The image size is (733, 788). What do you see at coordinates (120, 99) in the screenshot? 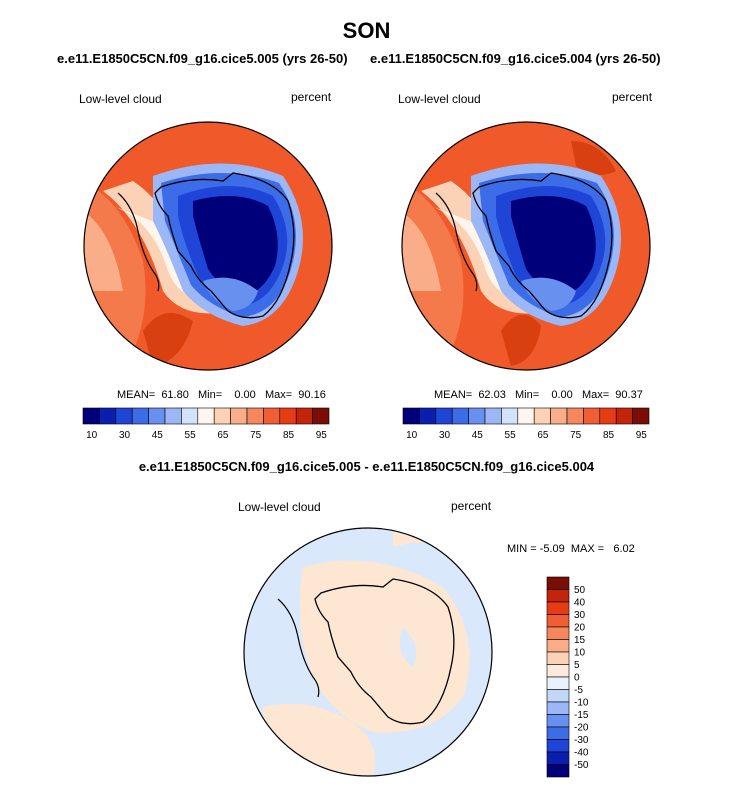
I see `left-variable-label: Low-level cloud` at bounding box center [120, 99].